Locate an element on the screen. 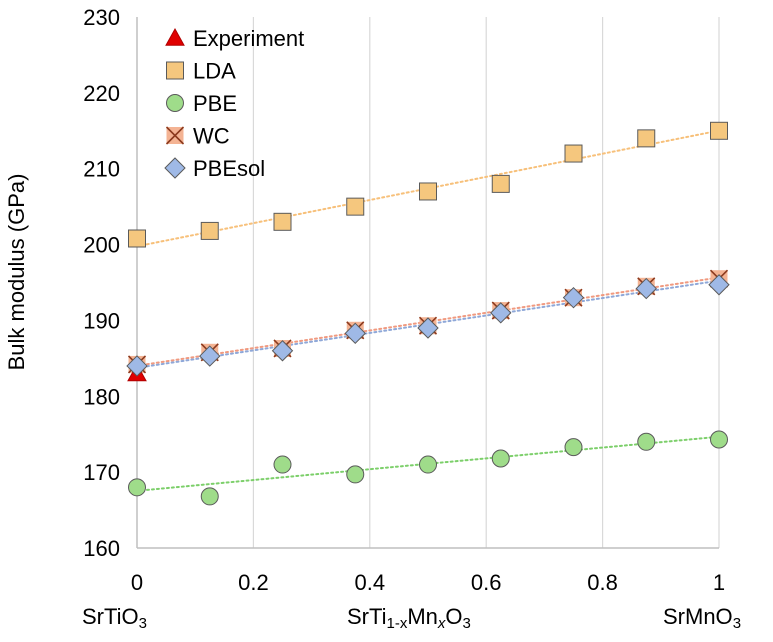 This screenshot has width=773, height=642. x-tick-label-0.2: 0.2 is located at coordinates (253, 582).